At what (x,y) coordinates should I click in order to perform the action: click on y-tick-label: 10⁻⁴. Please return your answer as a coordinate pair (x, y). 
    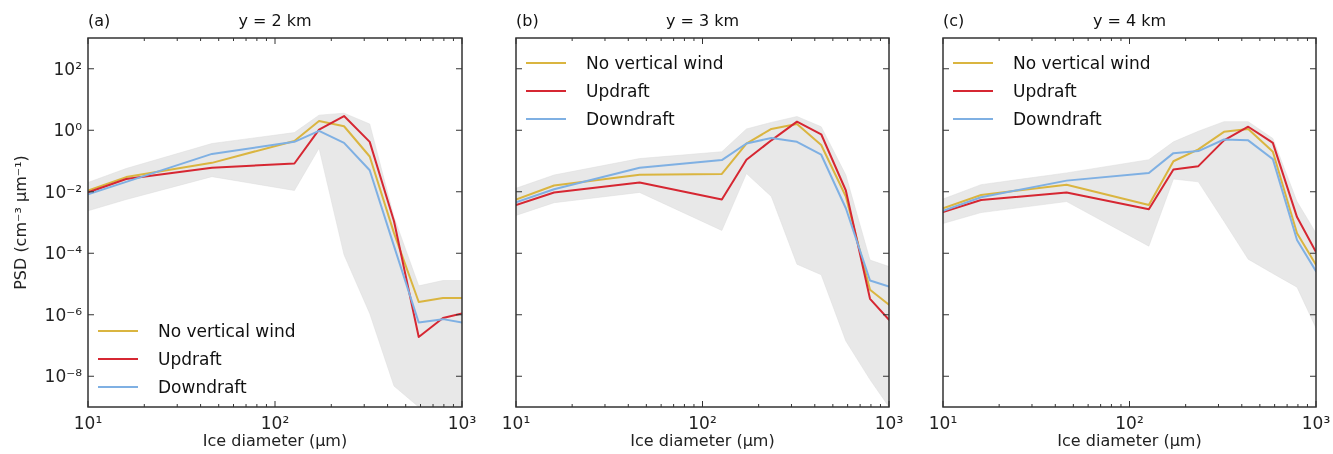
    Looking at the image, I should click on (63, 253).